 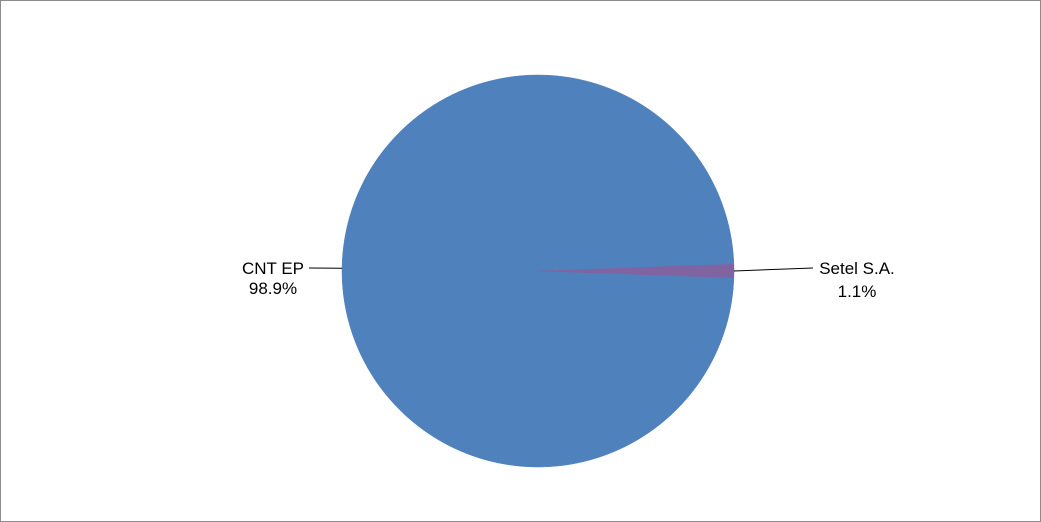 I want to click on leader-line-setel-s-a, so click(x=773, y=269).